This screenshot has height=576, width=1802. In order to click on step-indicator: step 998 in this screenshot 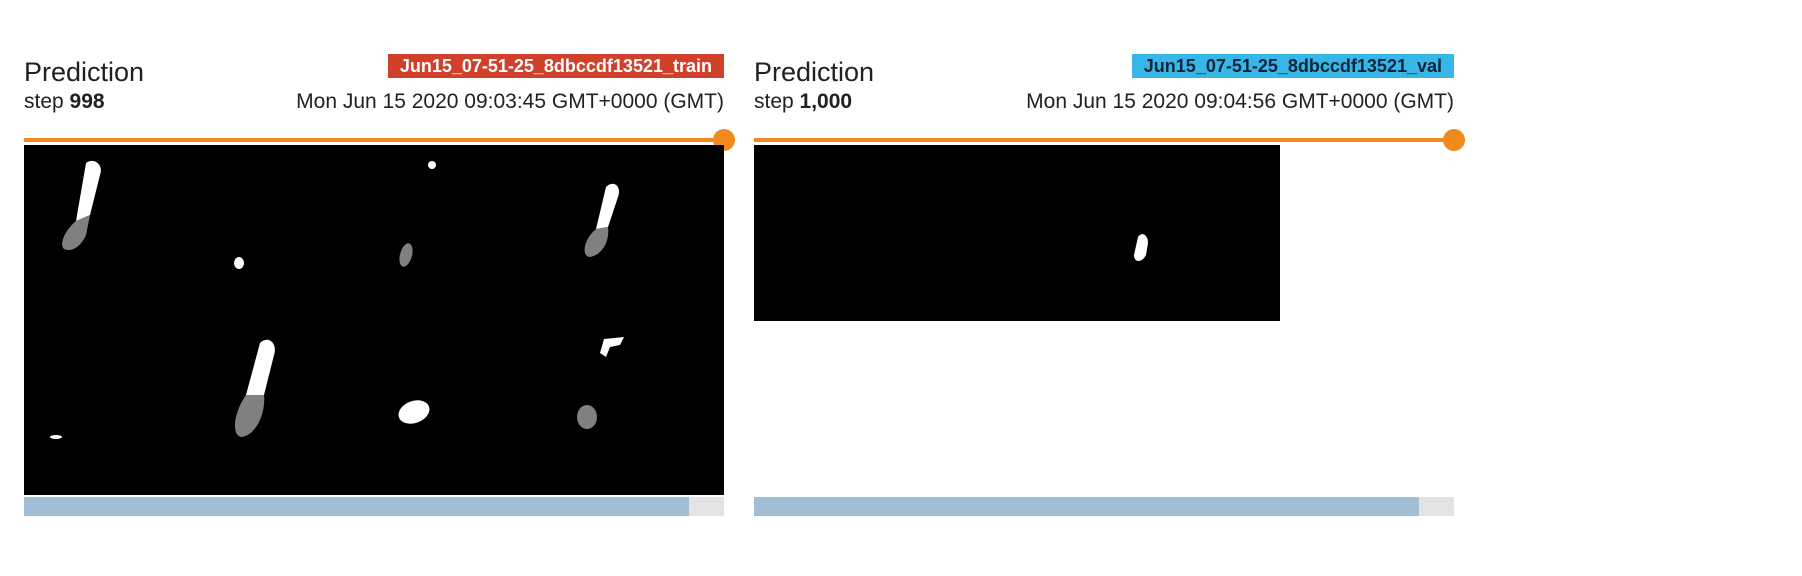, I will do `click(64, 102)`.